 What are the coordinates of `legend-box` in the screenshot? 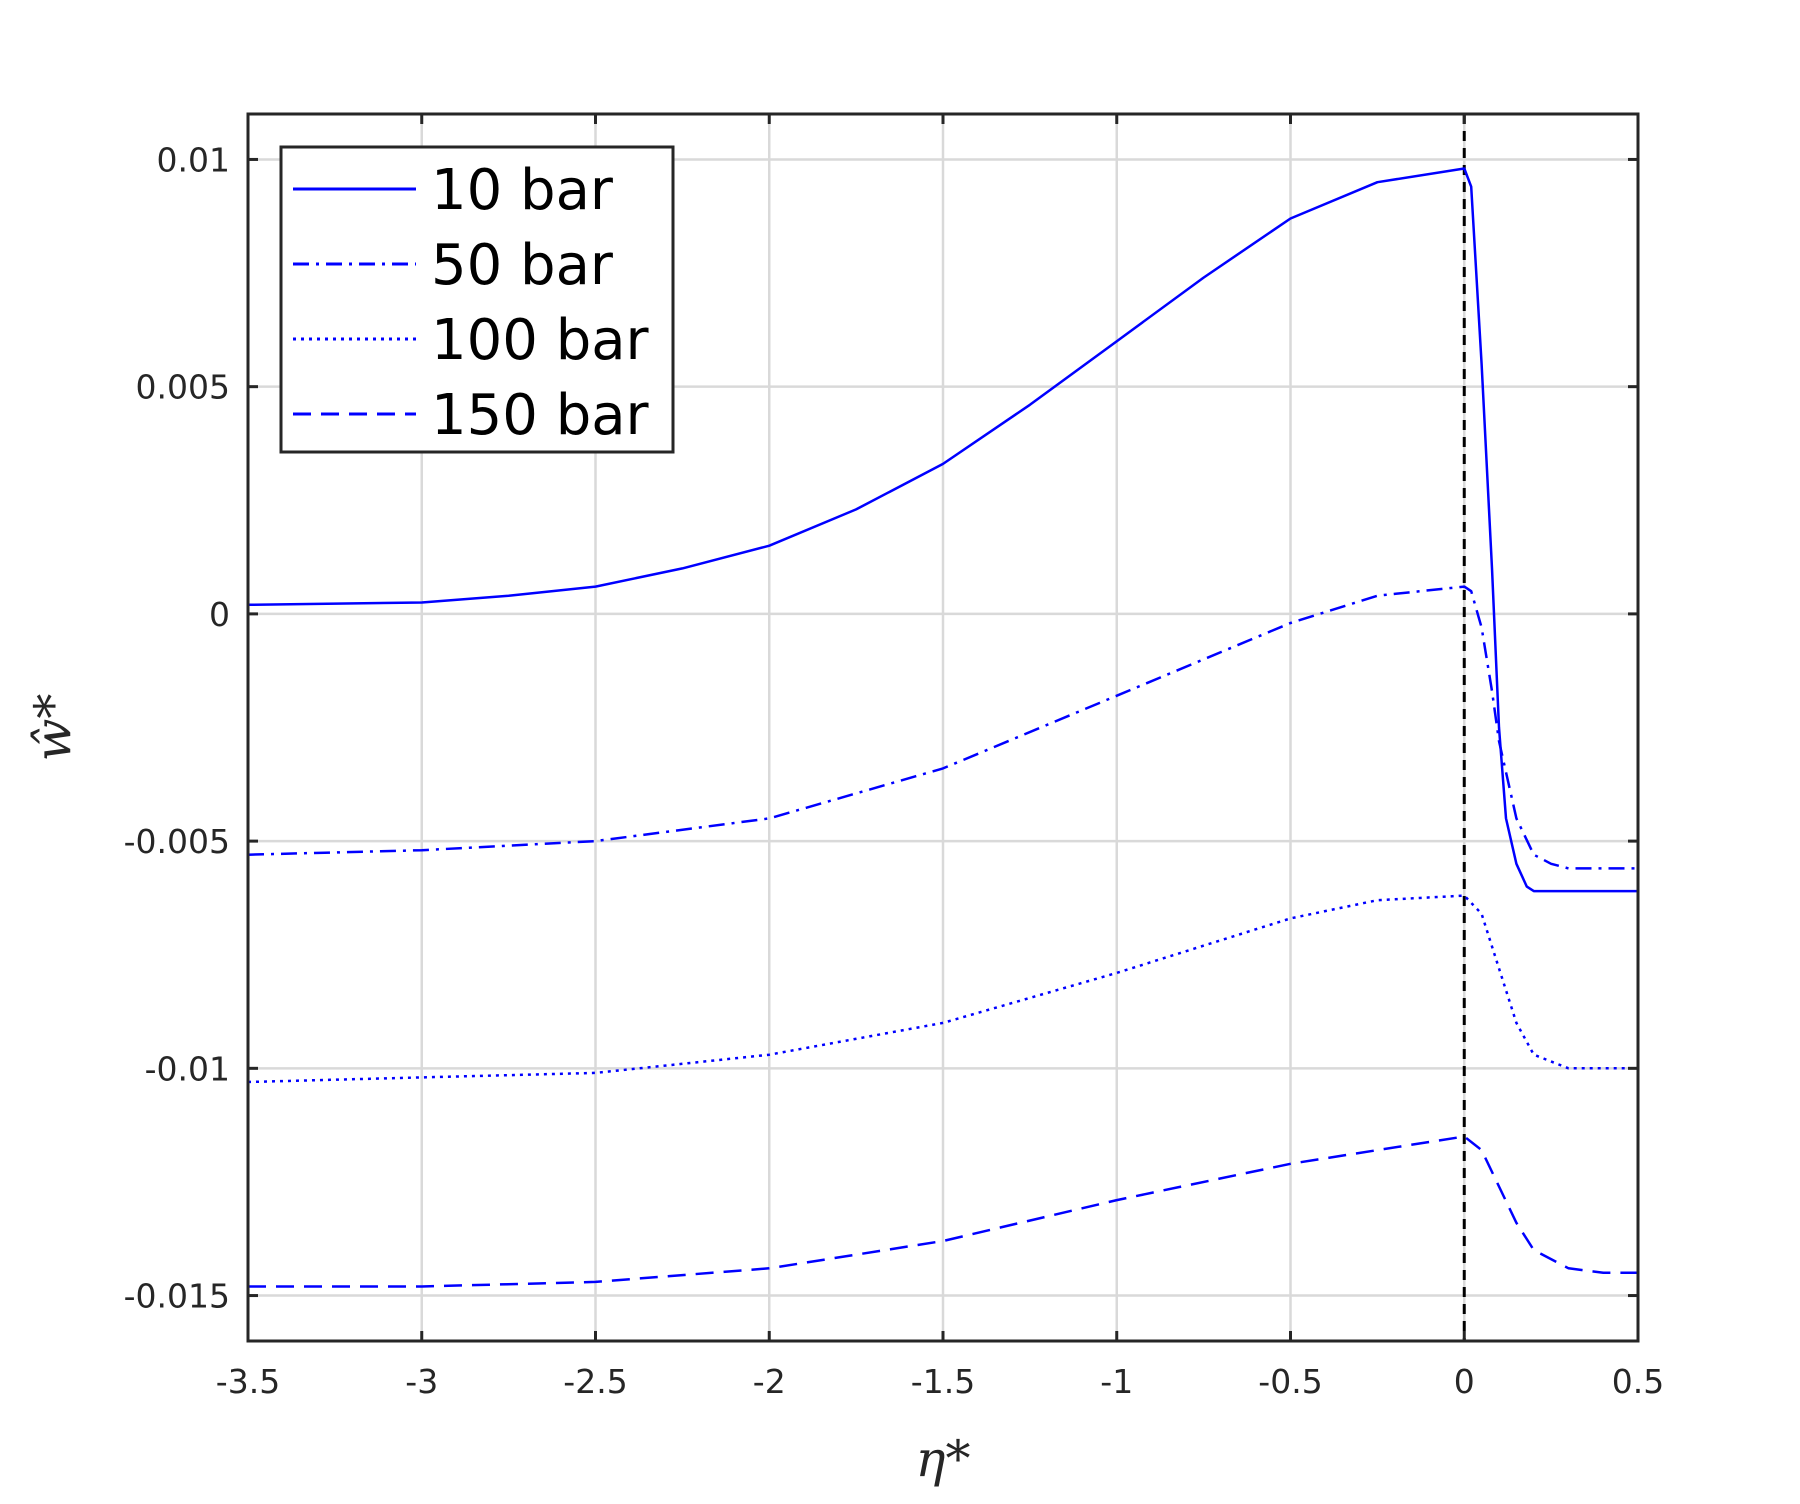 It's located at (477, 299).